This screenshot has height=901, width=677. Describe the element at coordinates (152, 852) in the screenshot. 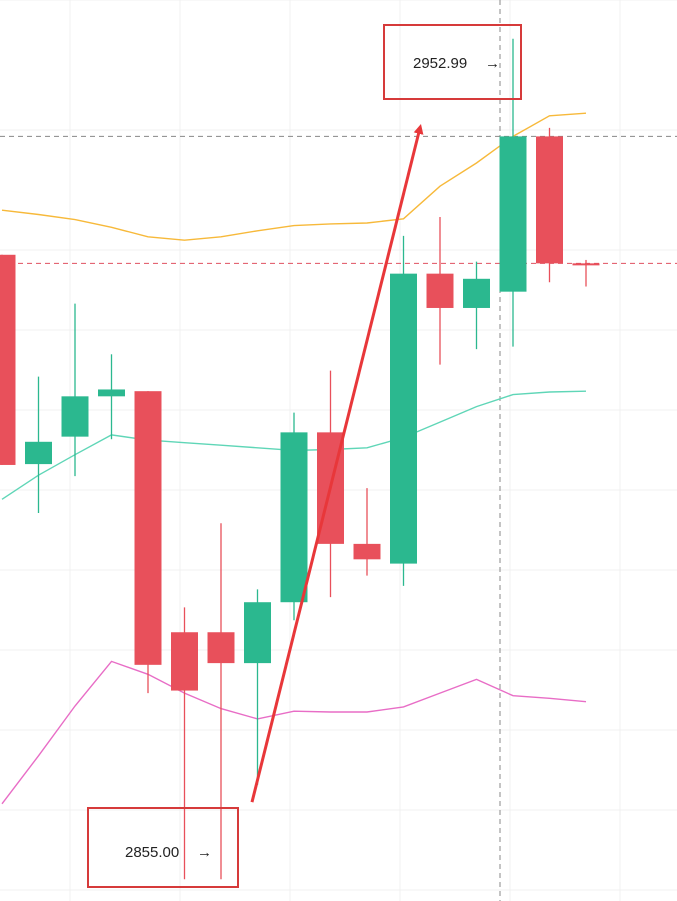

I see `annotation-value: 2855.00` at that location.